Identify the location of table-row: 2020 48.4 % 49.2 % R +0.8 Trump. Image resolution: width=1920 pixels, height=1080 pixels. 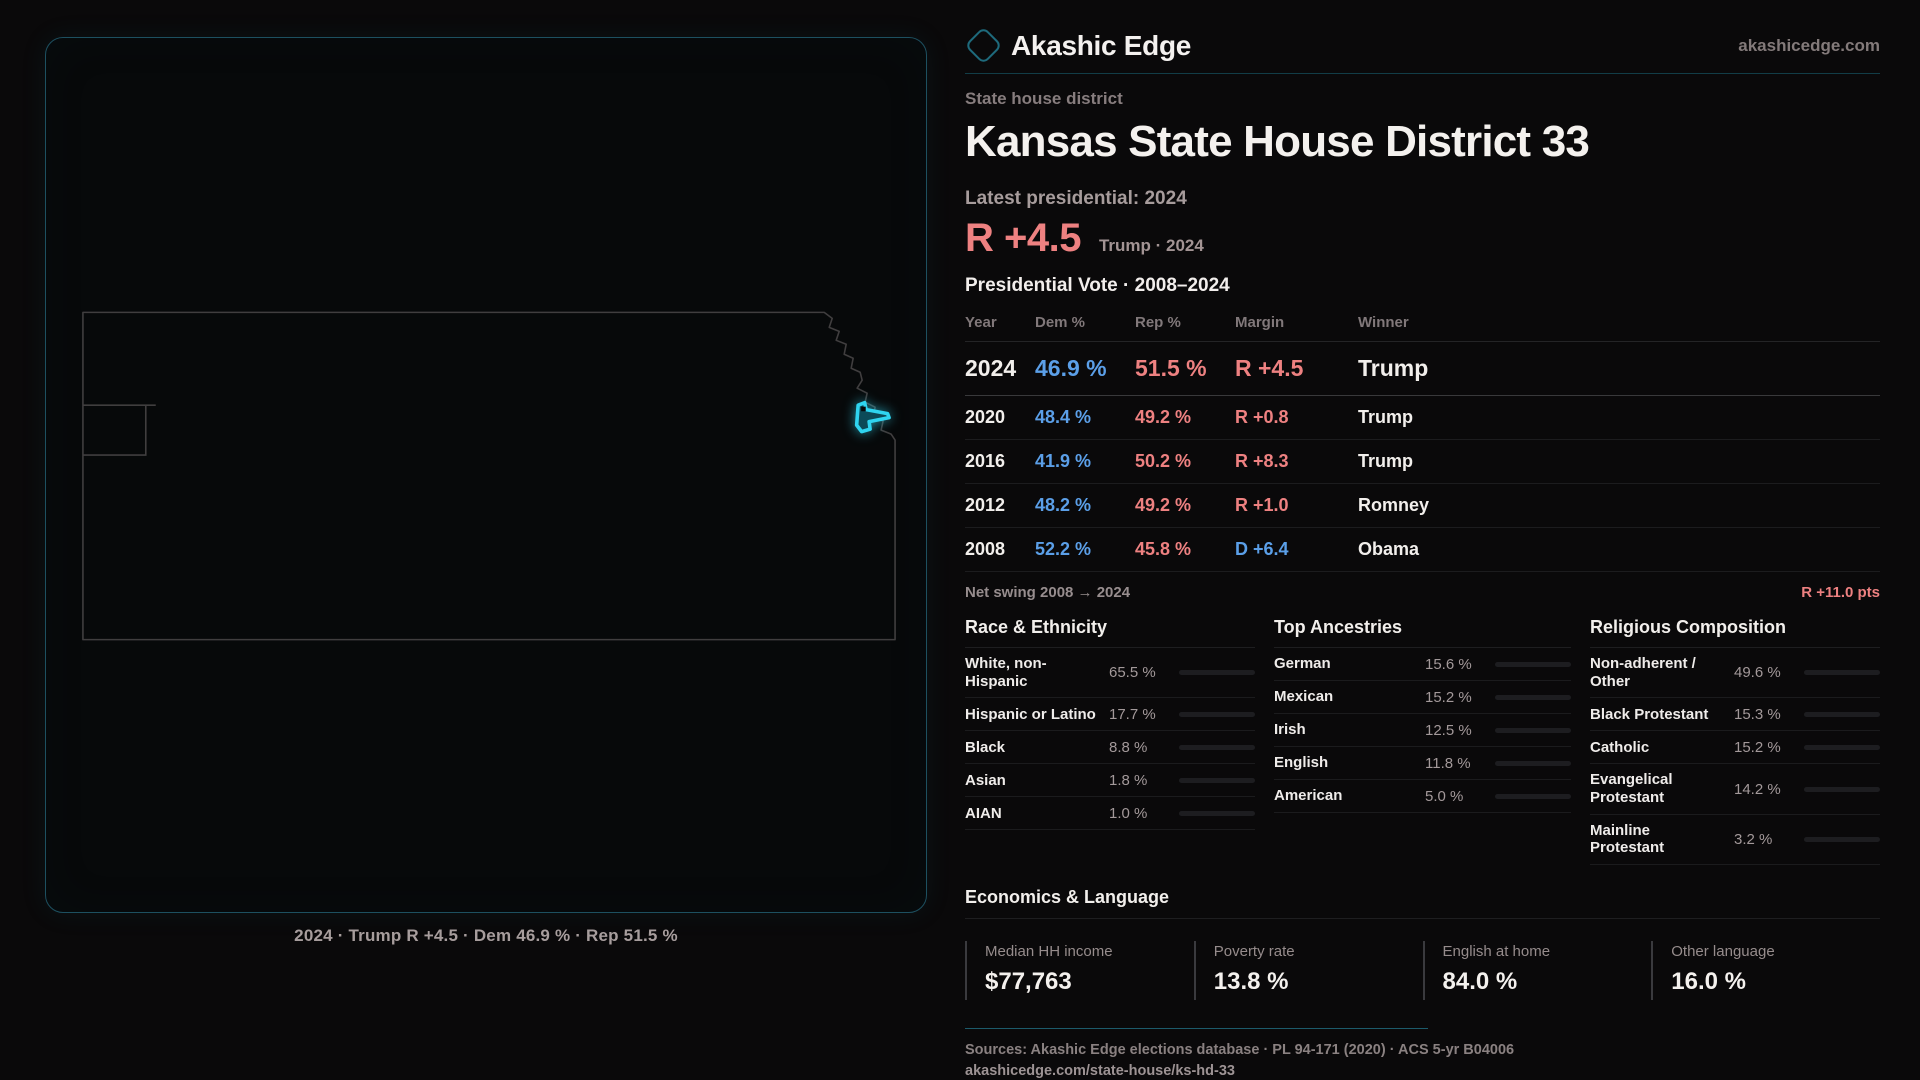
(1422, 418).